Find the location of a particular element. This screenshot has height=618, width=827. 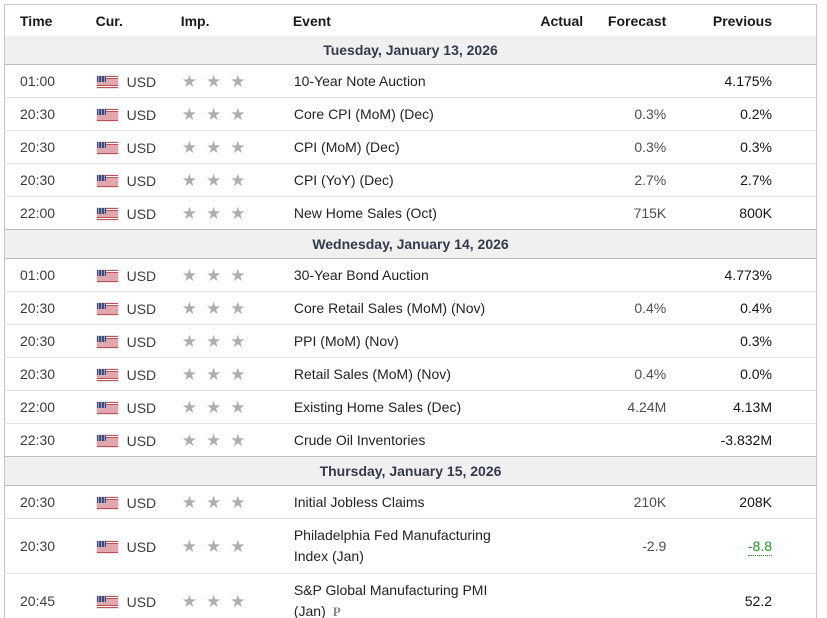

event-name: New Home Sales (Oct) is located at coordinates (365, 212).